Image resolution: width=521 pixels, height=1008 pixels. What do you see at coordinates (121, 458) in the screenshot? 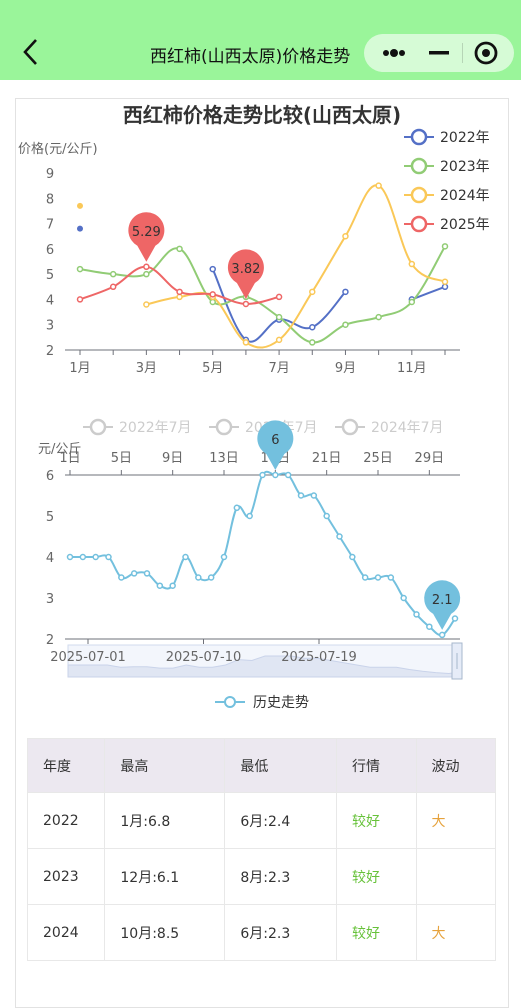
I see `top-tick-label: 5日` at bounding box center [121, 458].